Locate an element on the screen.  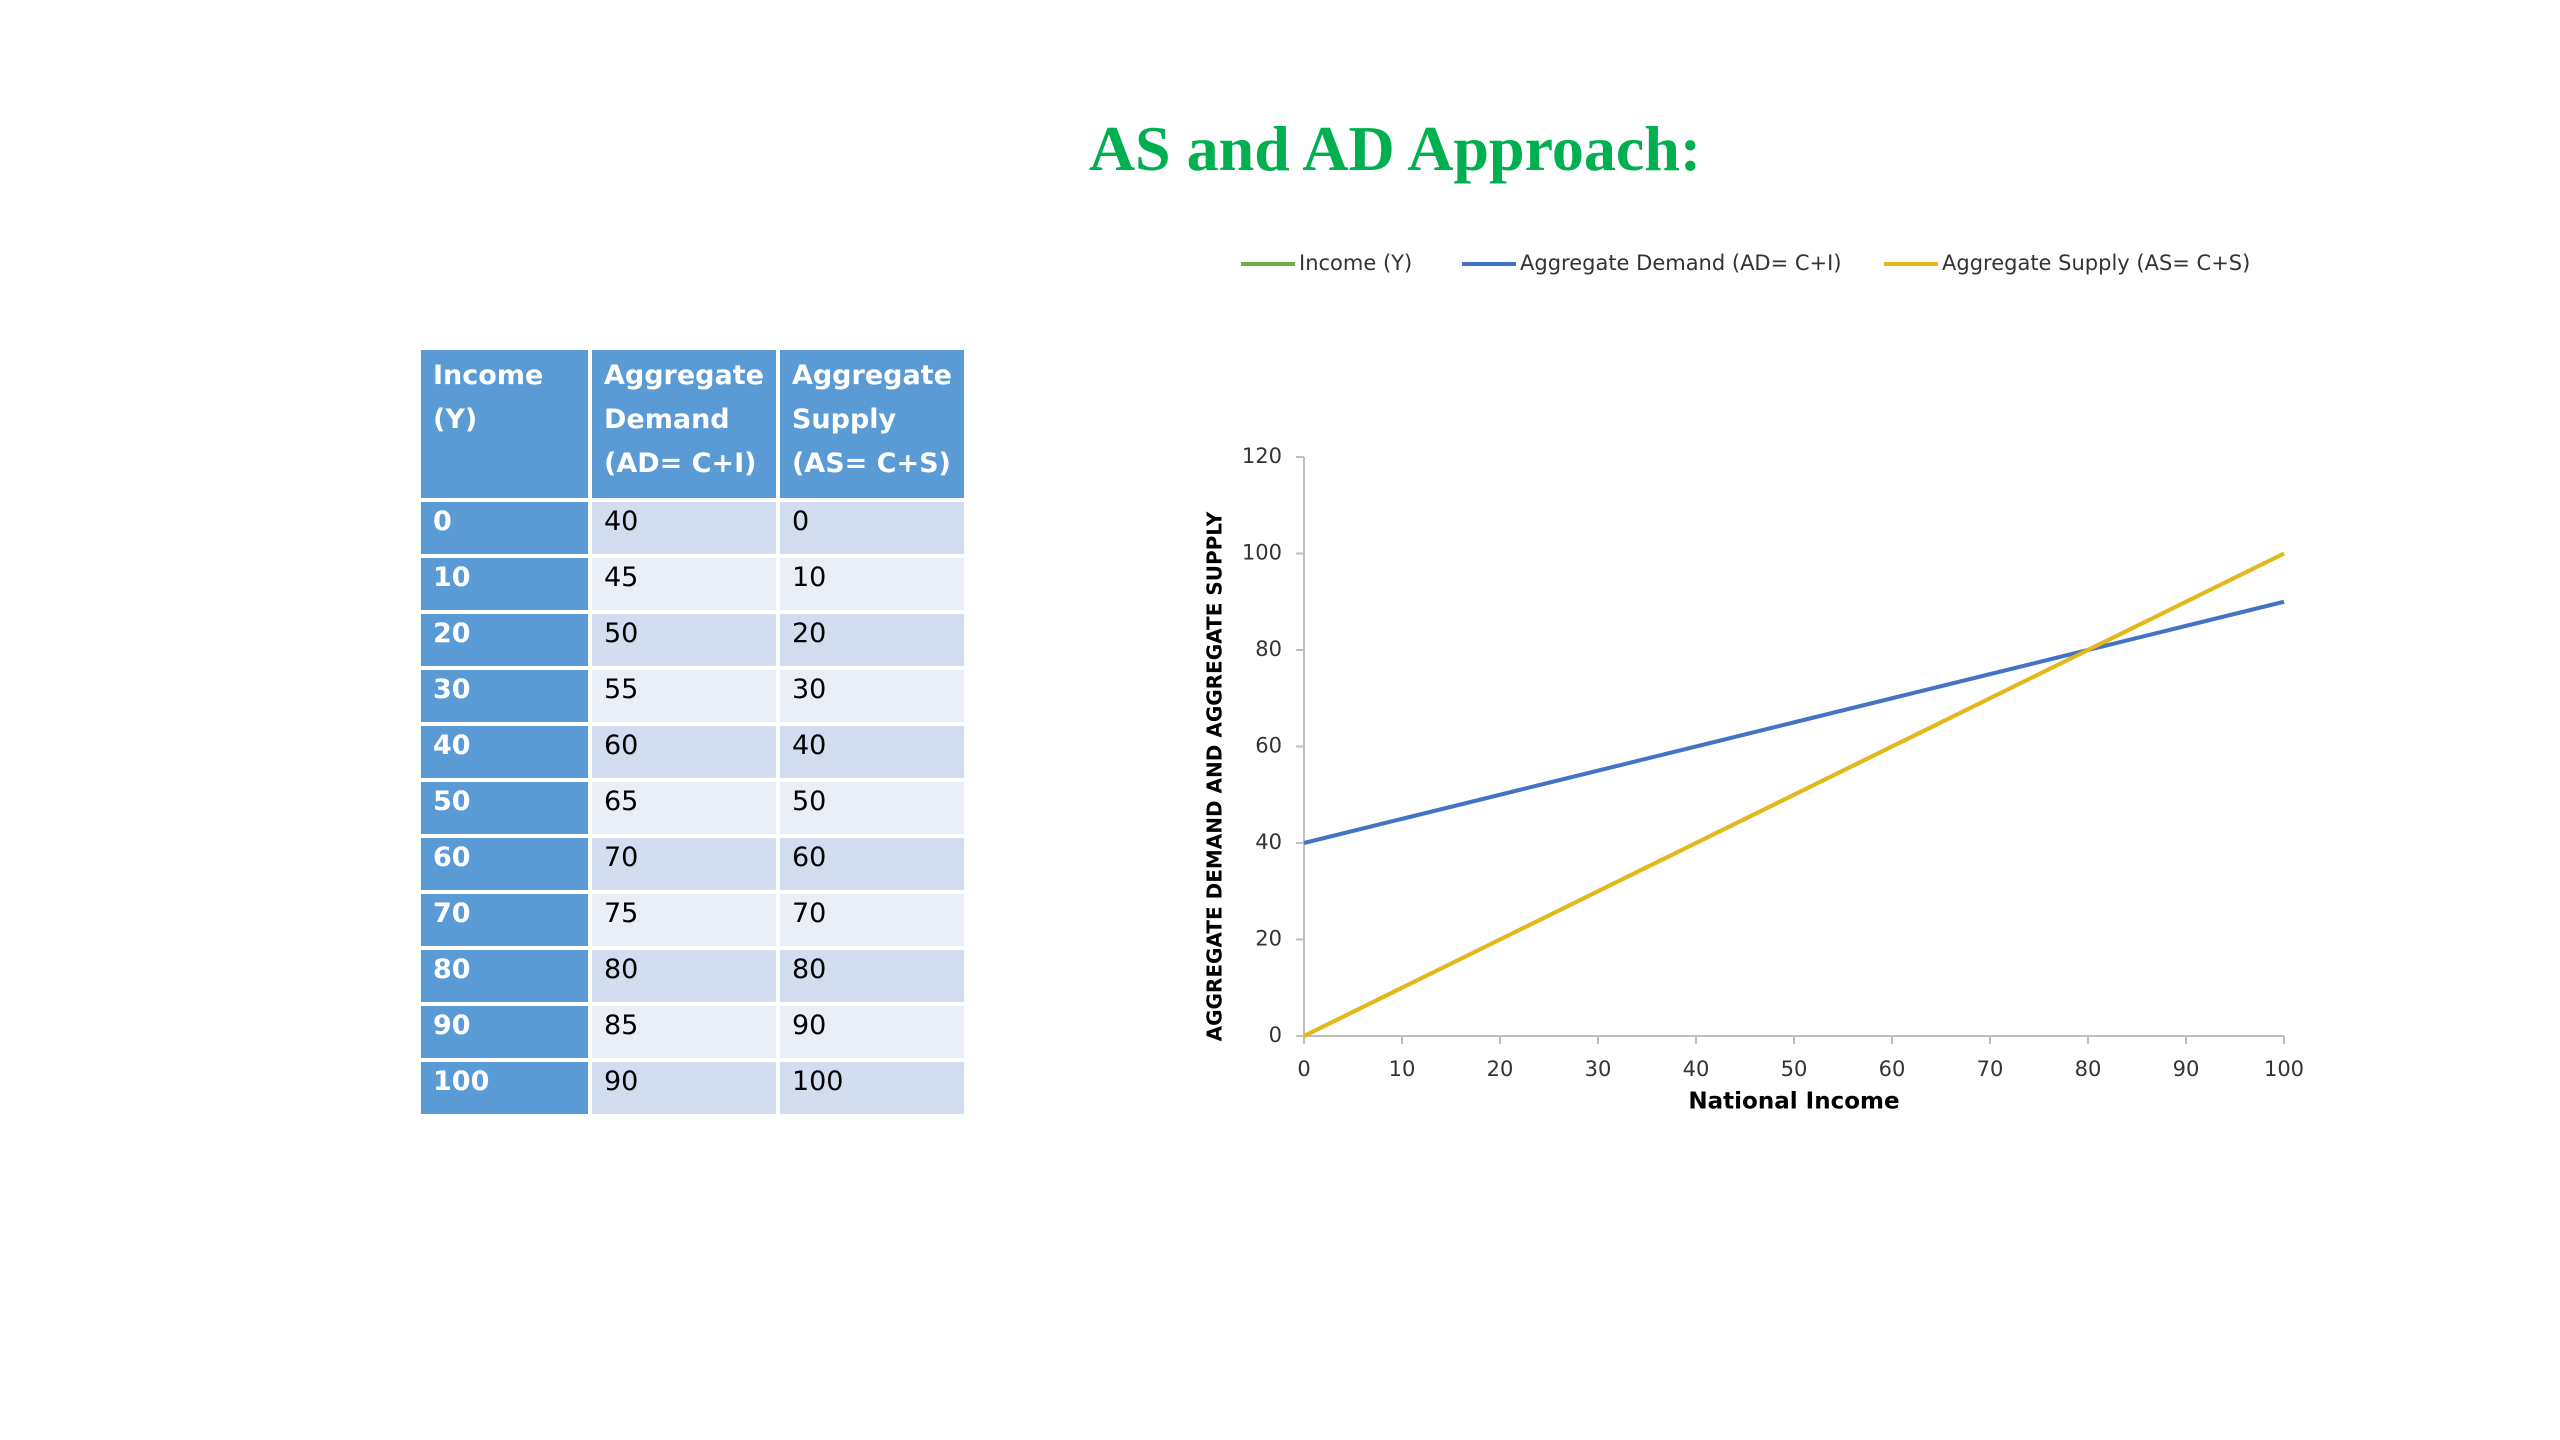
table-row: 70 75 70 is located at coordinates (692, 920).